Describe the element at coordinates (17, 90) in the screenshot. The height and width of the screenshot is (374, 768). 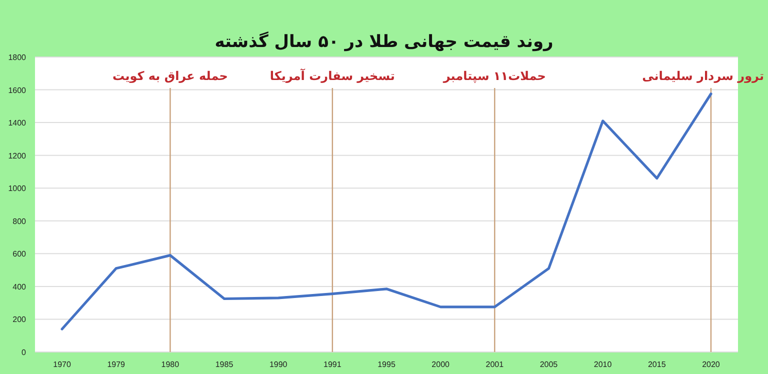
I see `y-tick-label: 1600` at that location.